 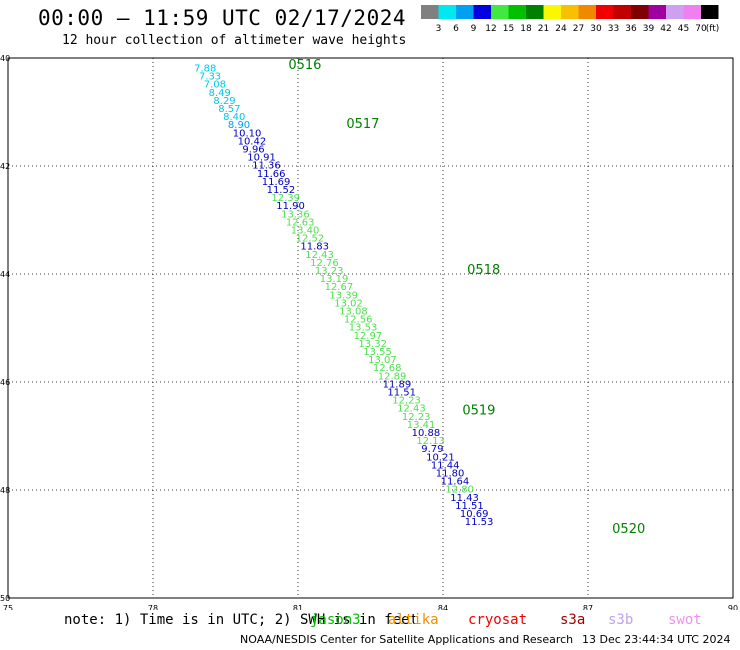 What do you see at coordinates (432, 449) in the screenshot?
I see `wave-height-value: 9.79` at bounding box center [432, 449].